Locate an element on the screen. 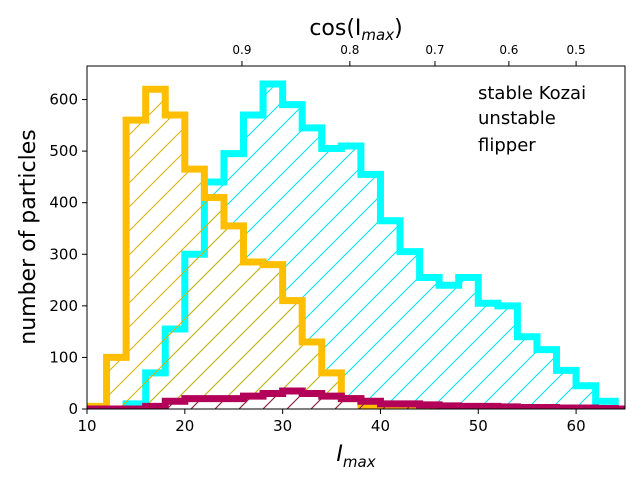  x-axis-ticks: 10 20 30 40 50 60 is located at coordinates (331, 422).